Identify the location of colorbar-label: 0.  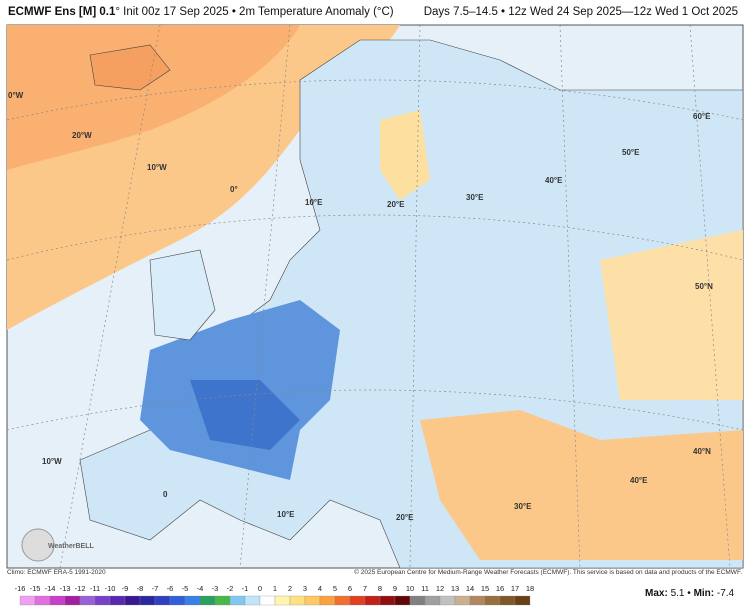
(260, 588).